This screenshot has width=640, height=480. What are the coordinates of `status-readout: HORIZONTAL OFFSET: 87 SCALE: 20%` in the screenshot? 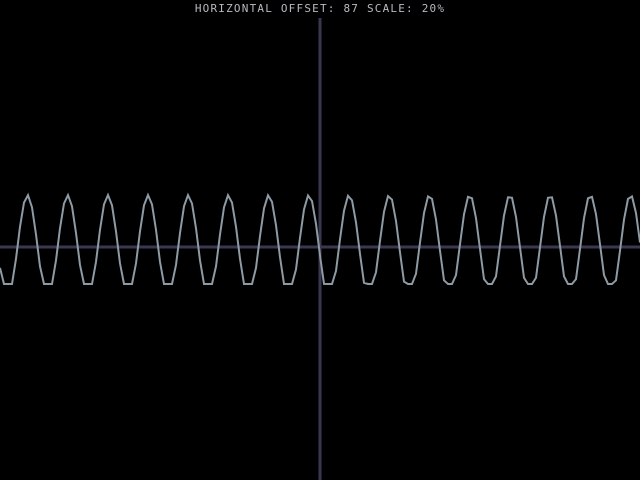 It's located at (320, 8).